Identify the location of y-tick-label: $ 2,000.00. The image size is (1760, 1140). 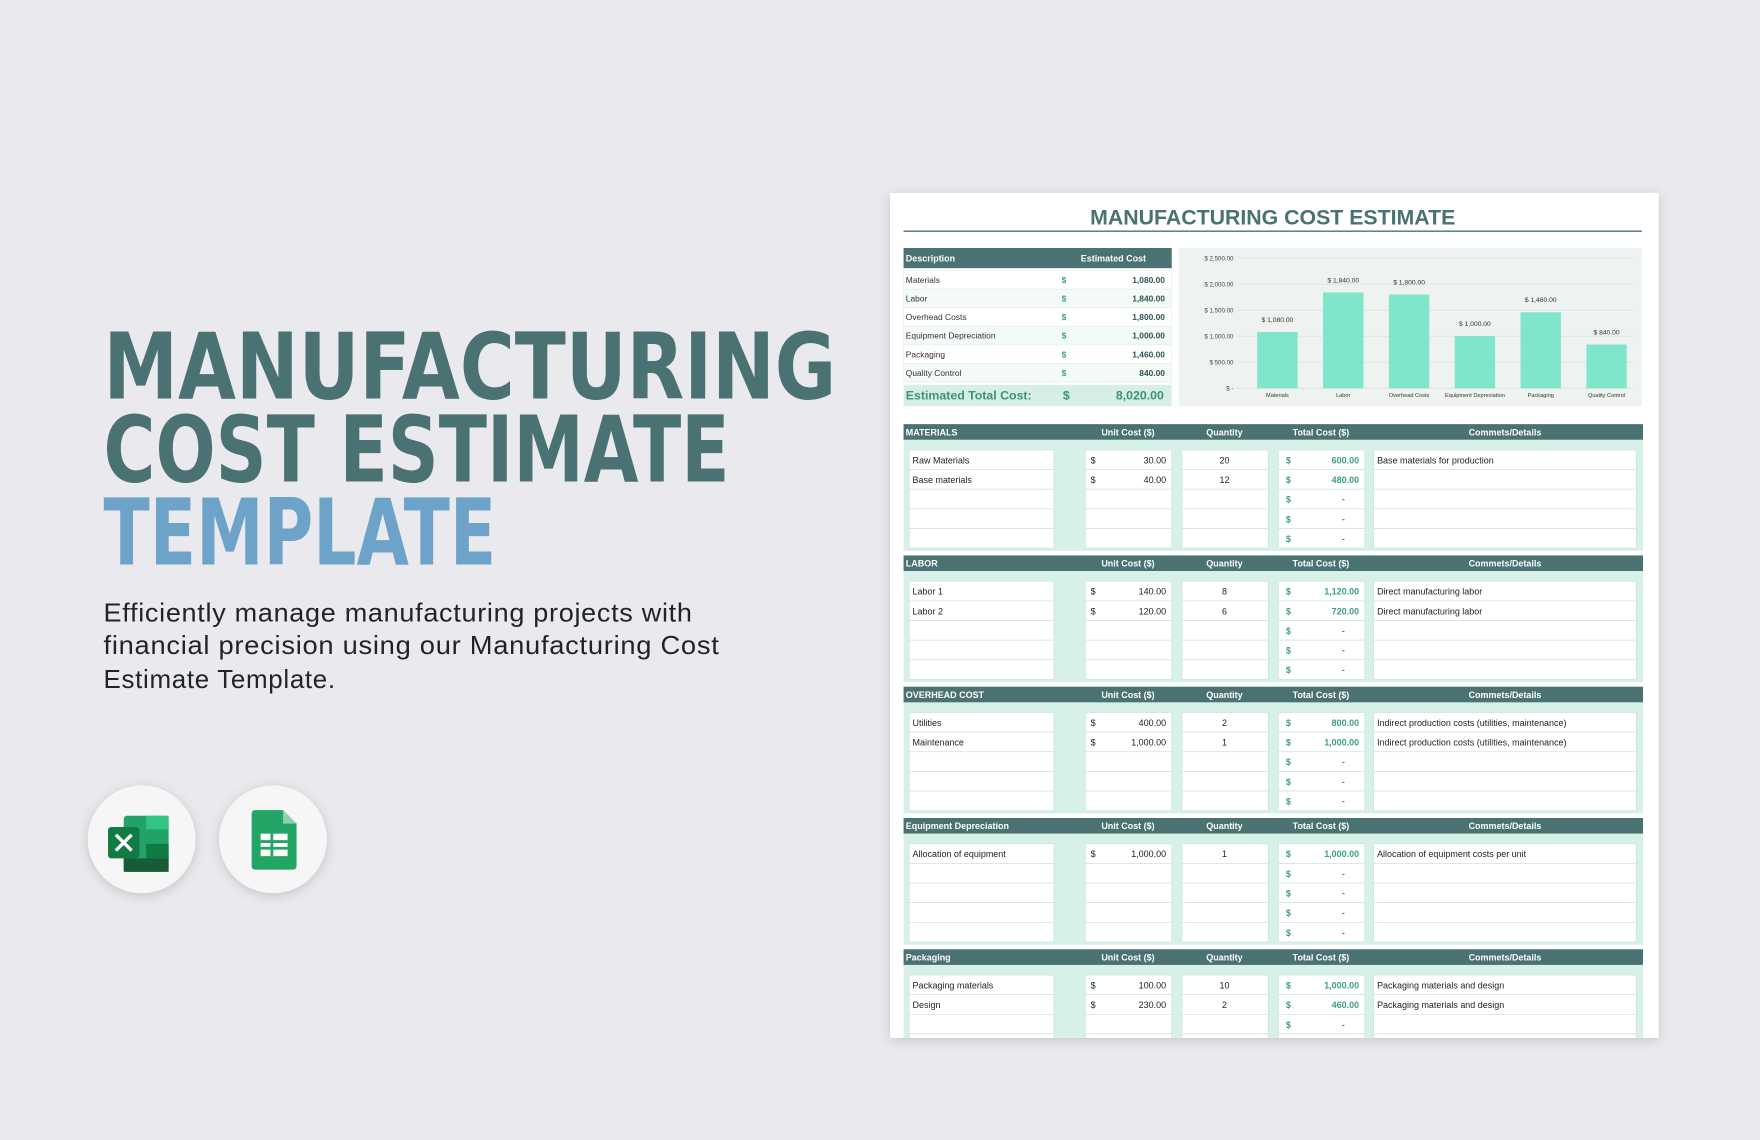
(1219, 284).